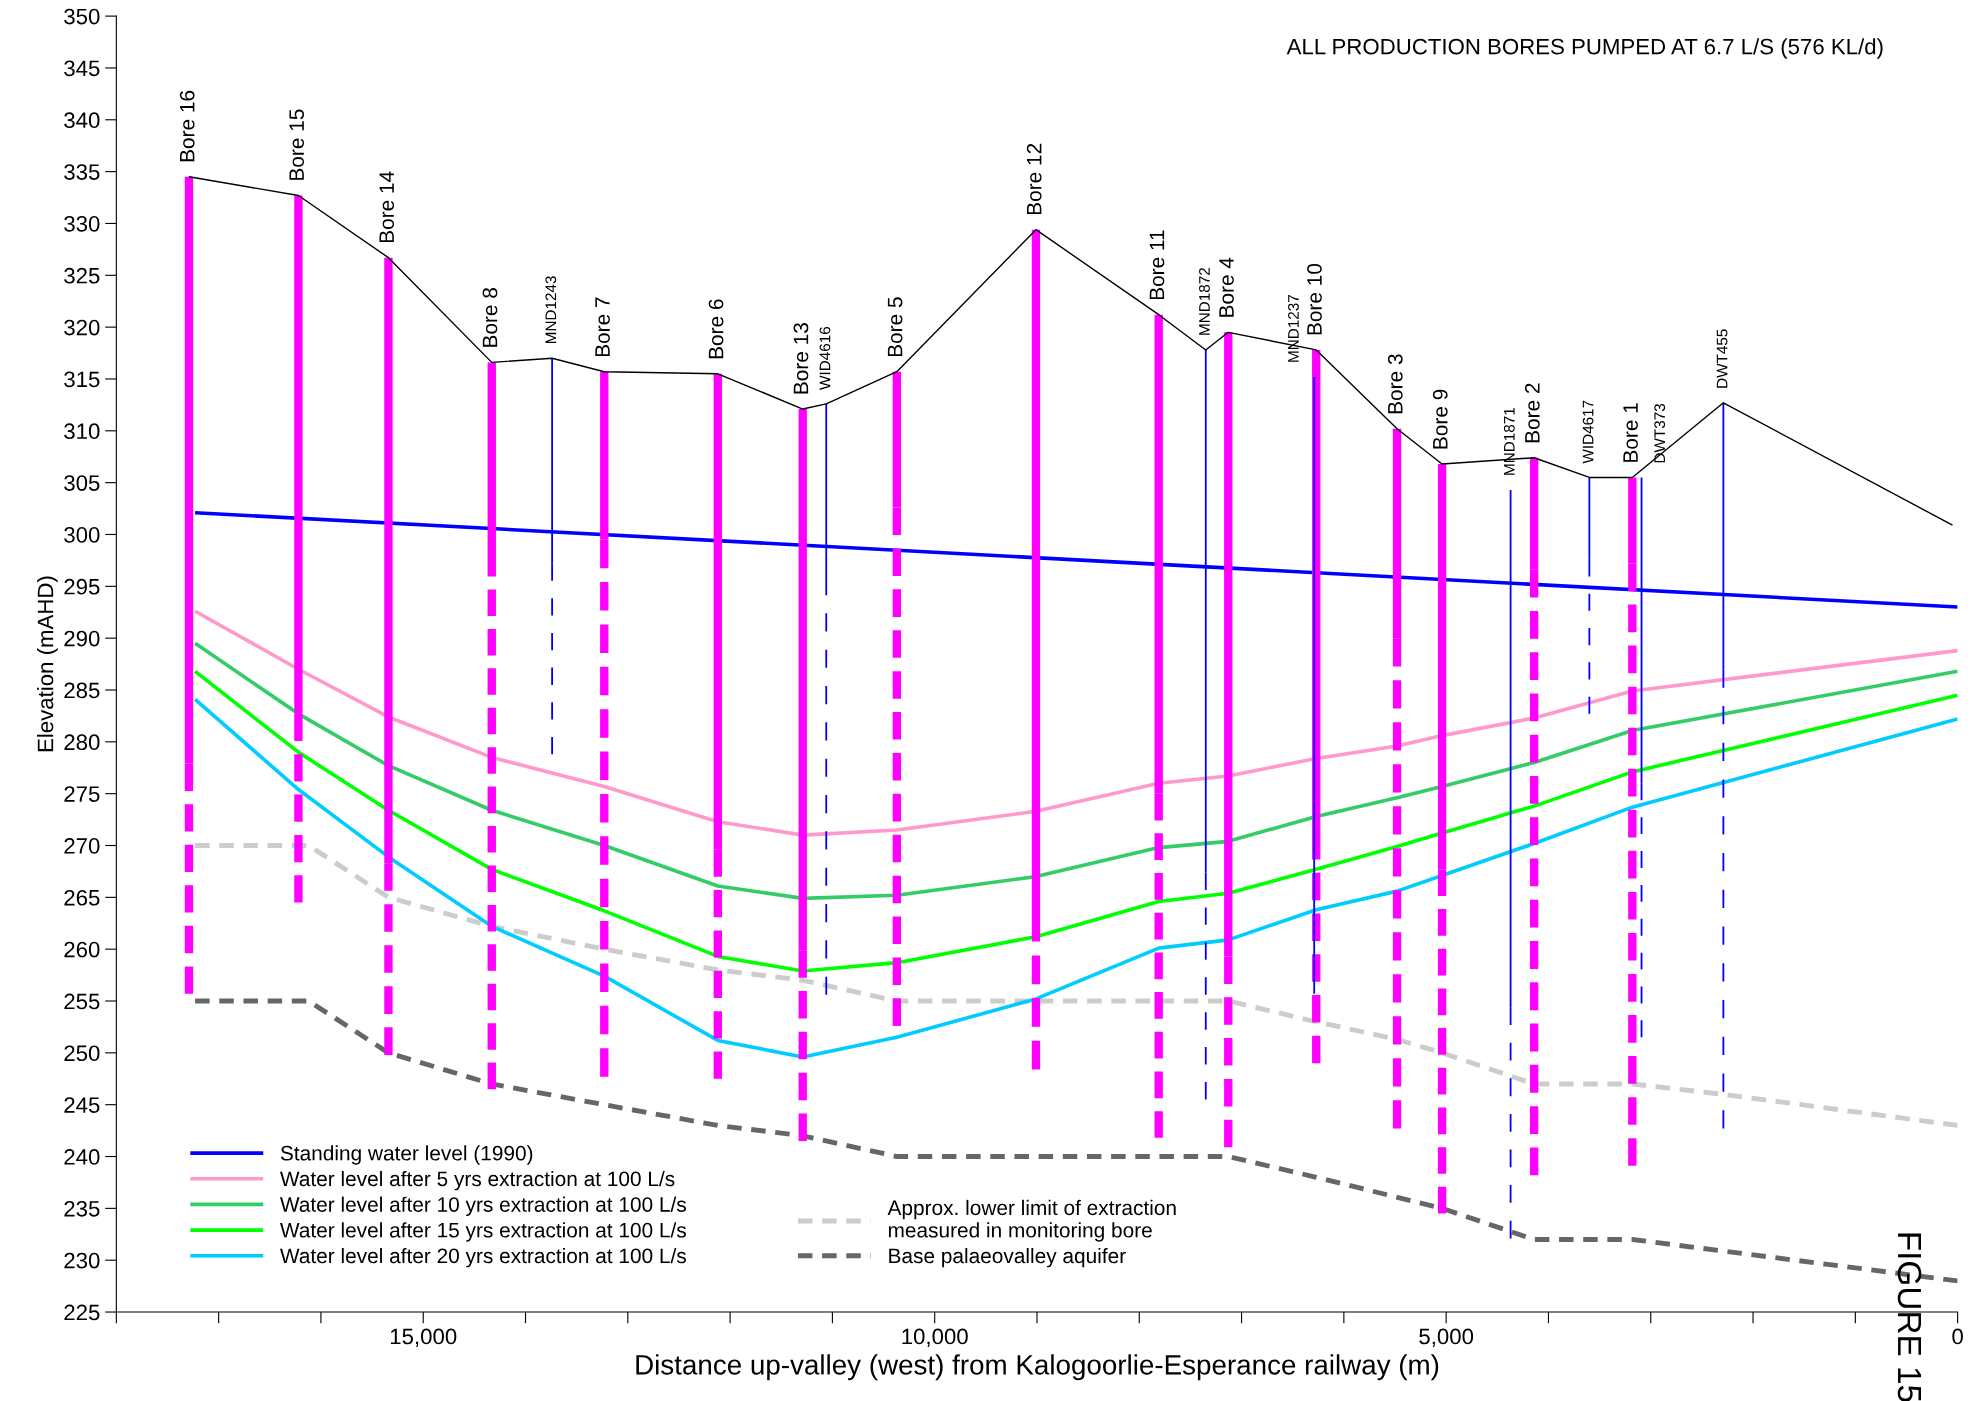 Image resolution: width=1982 pixels, height=1401 pixels. What do you see at coordinates (551, 310) in the screenshot?
I see `text: MND1243` at bounding box center [551, 310].